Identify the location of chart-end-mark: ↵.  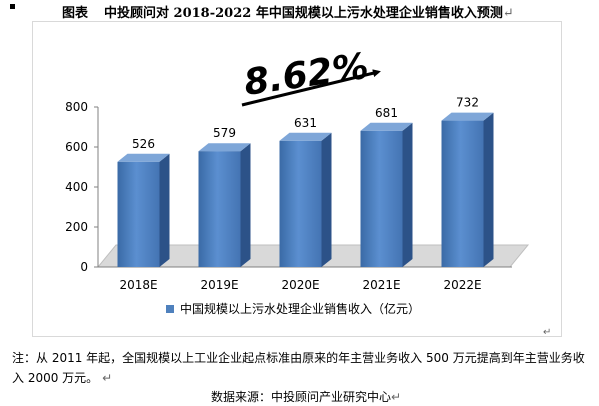
(547, 332).